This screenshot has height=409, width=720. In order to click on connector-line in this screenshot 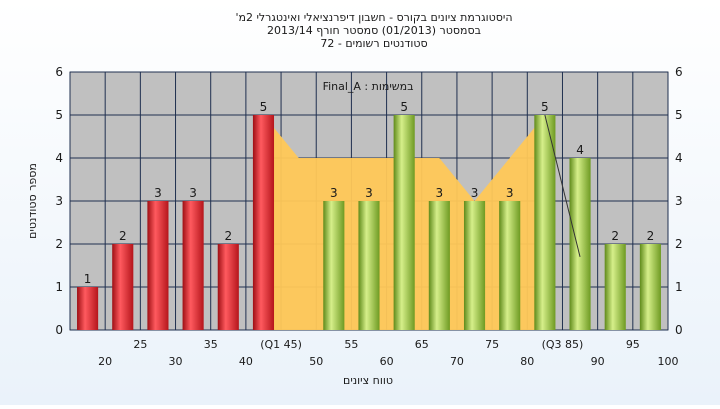, I will do `click(562, 186)`.